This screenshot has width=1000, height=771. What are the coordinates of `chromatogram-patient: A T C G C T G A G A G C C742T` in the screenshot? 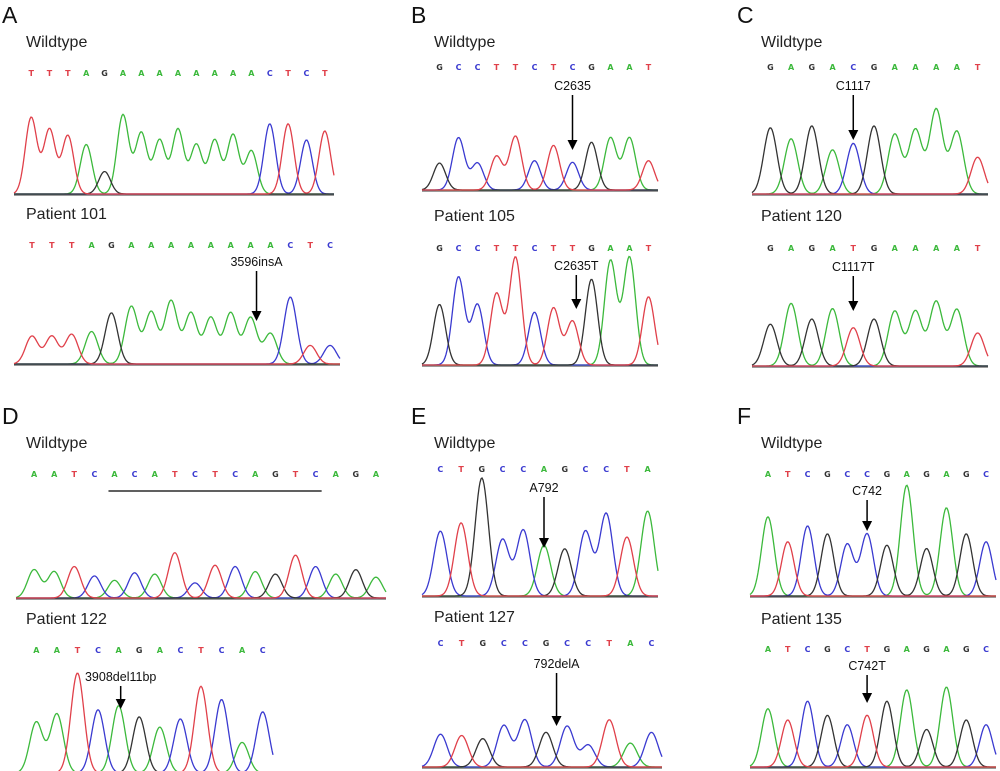 It's located at (873, 707).